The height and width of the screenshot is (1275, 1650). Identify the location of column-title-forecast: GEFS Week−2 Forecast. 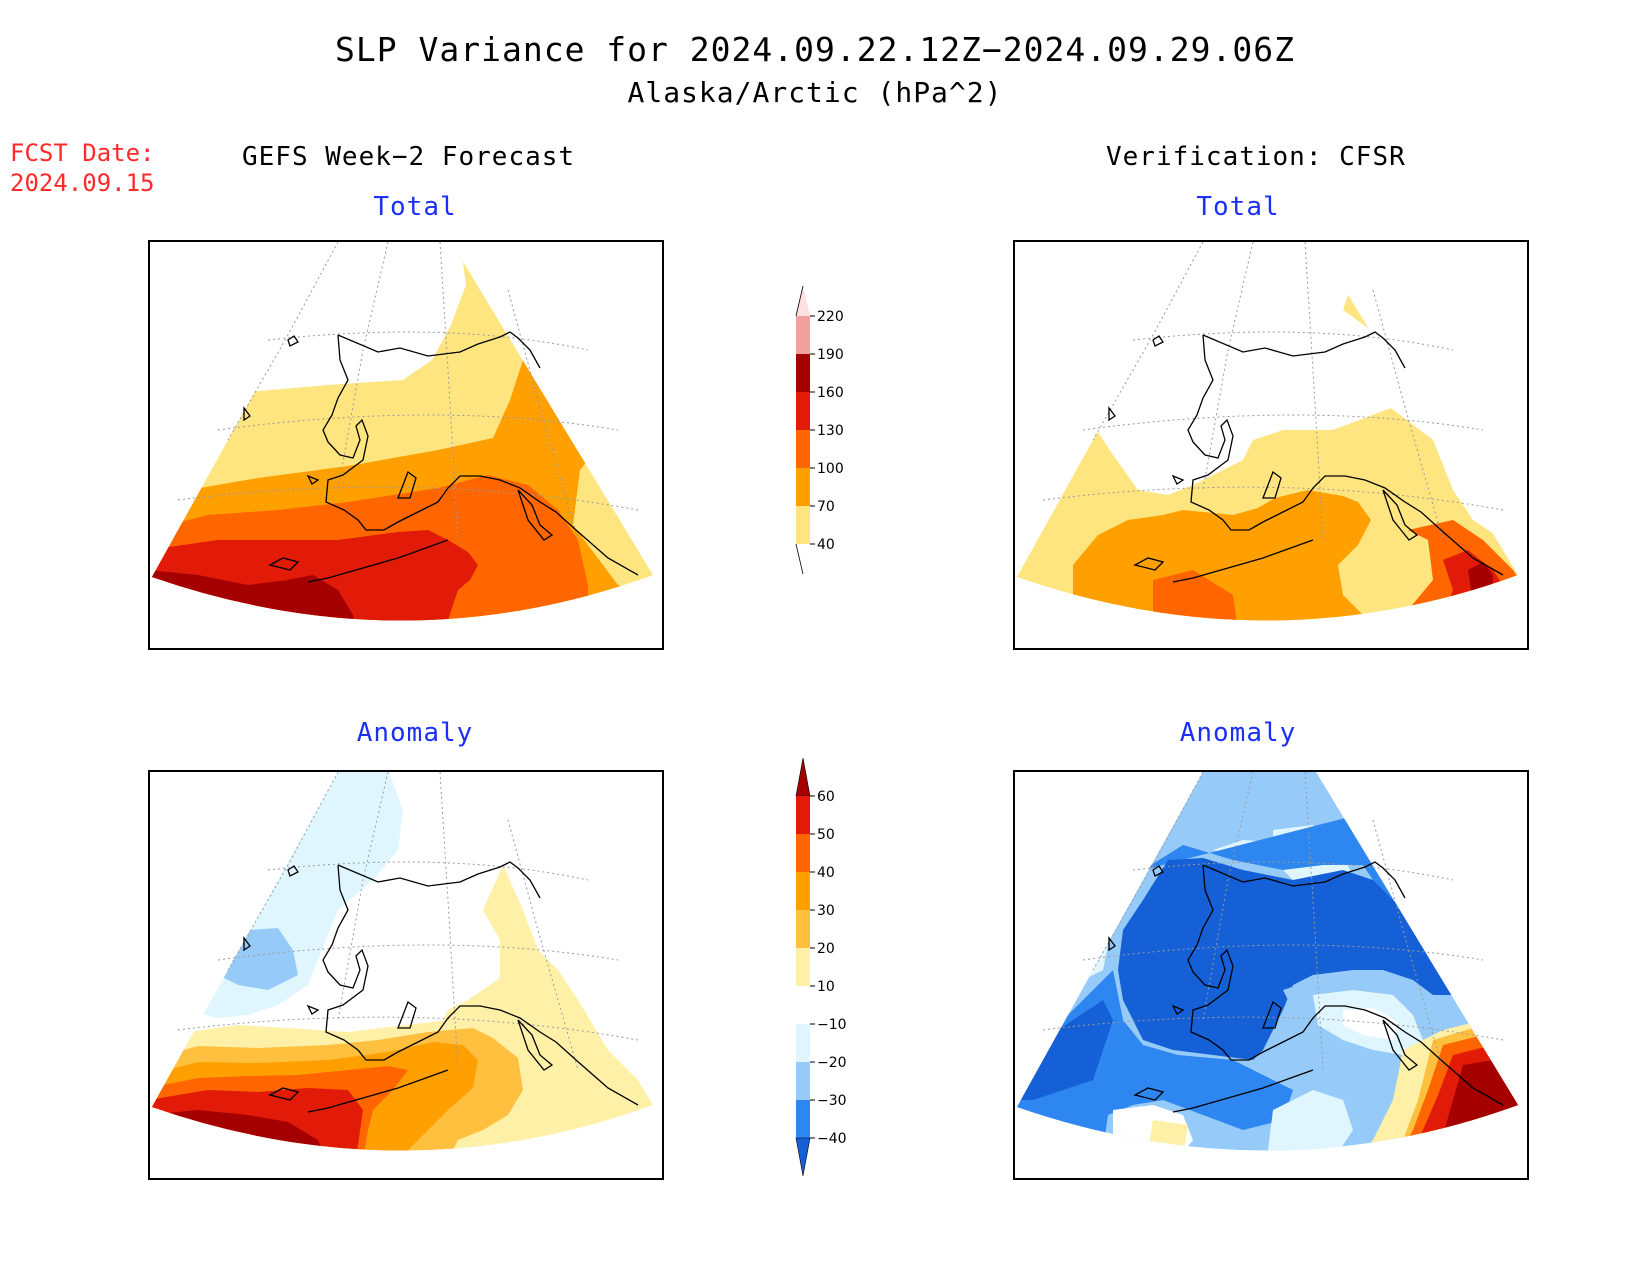
(409, 157).